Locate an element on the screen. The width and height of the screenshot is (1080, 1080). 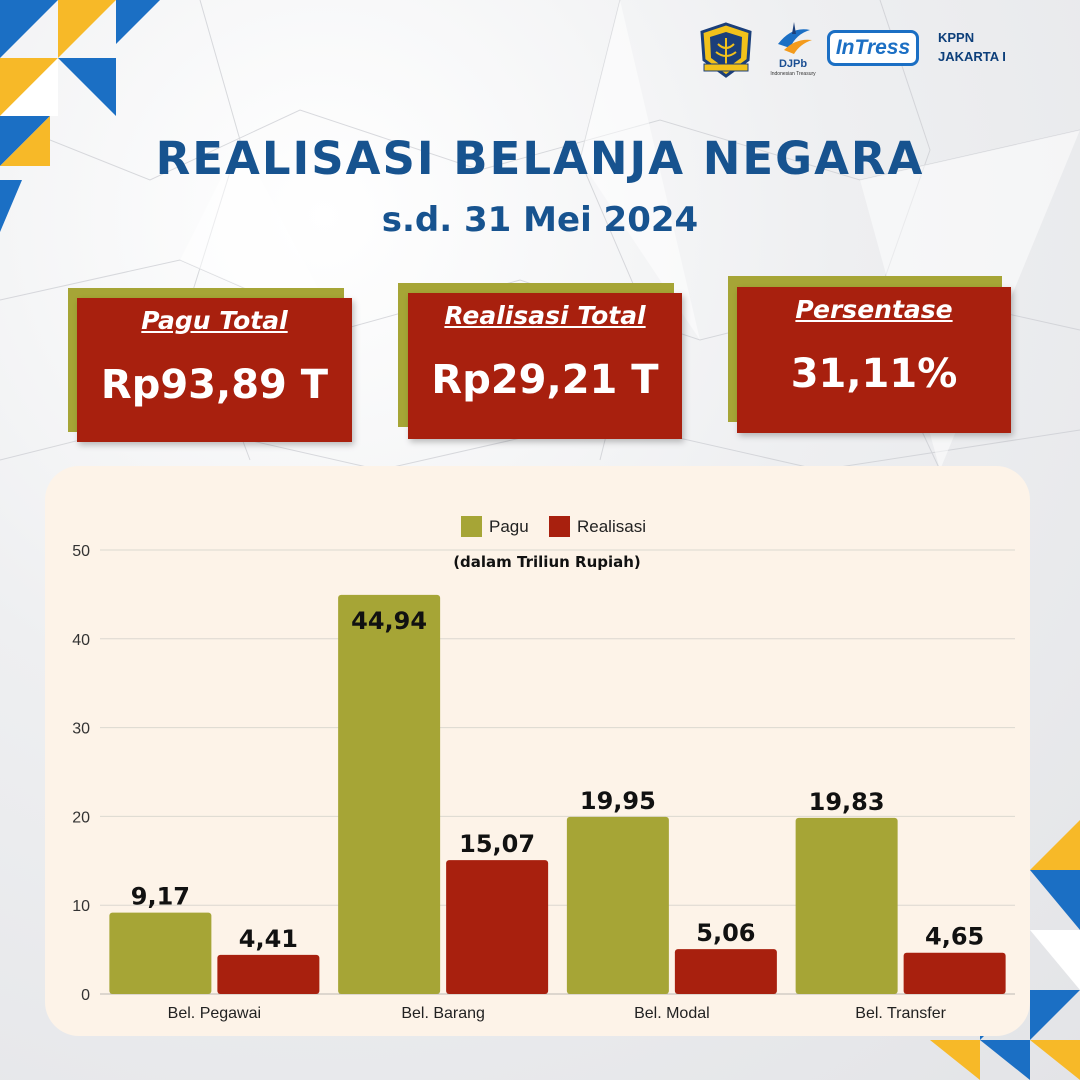
card-body: Realisasi Total Rp29,21 T is located at coordinates (545, 366).